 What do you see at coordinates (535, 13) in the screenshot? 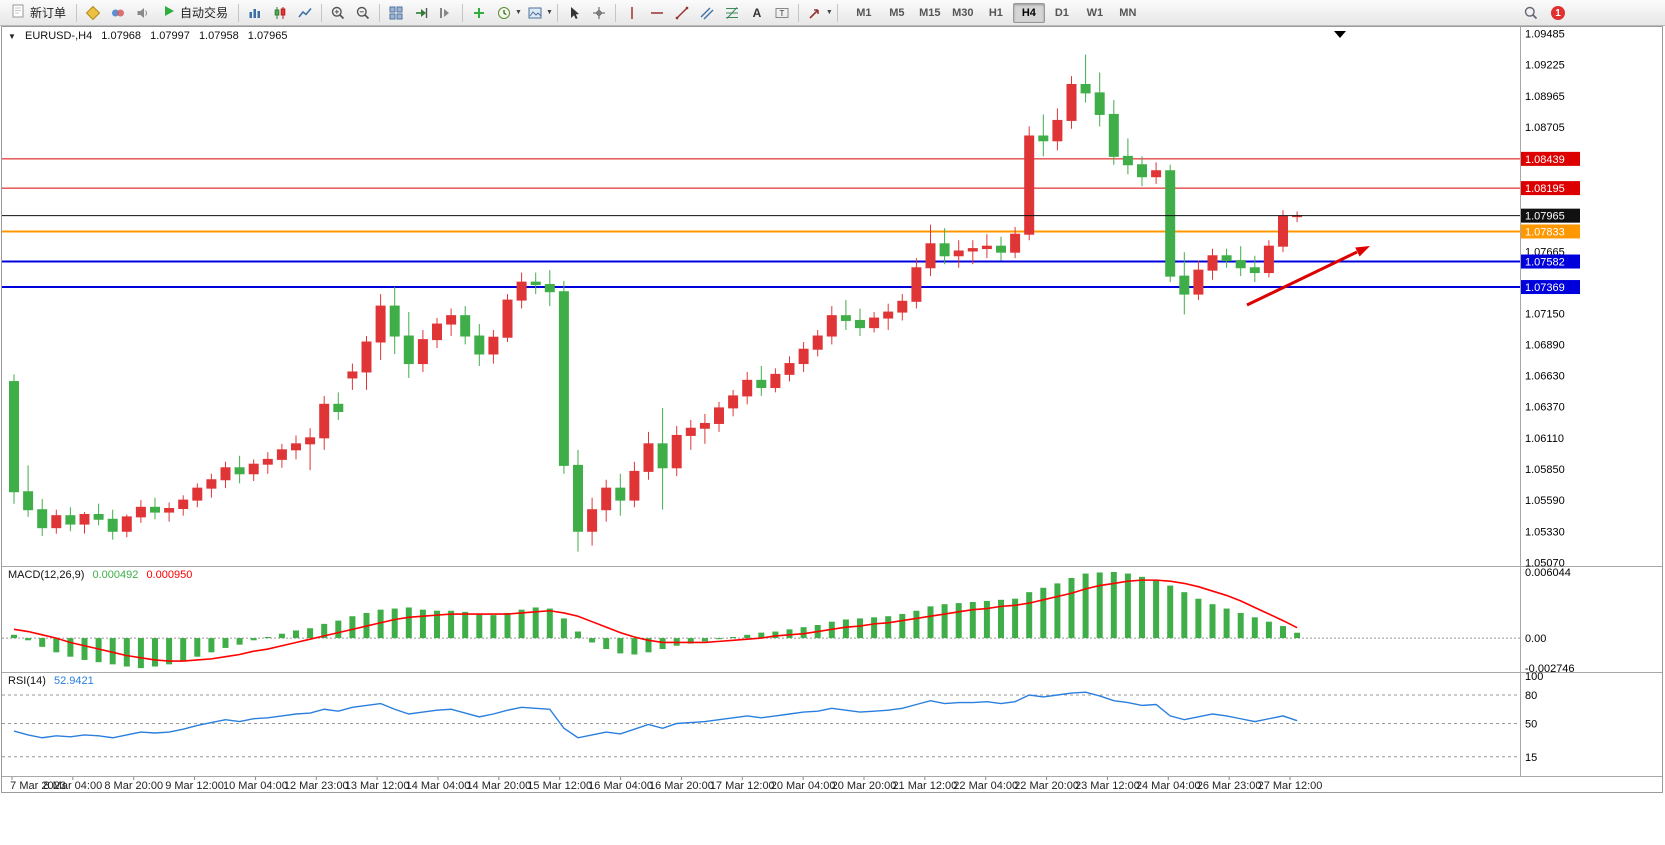
I see `templates-icon` at bounding box center [535, 13].